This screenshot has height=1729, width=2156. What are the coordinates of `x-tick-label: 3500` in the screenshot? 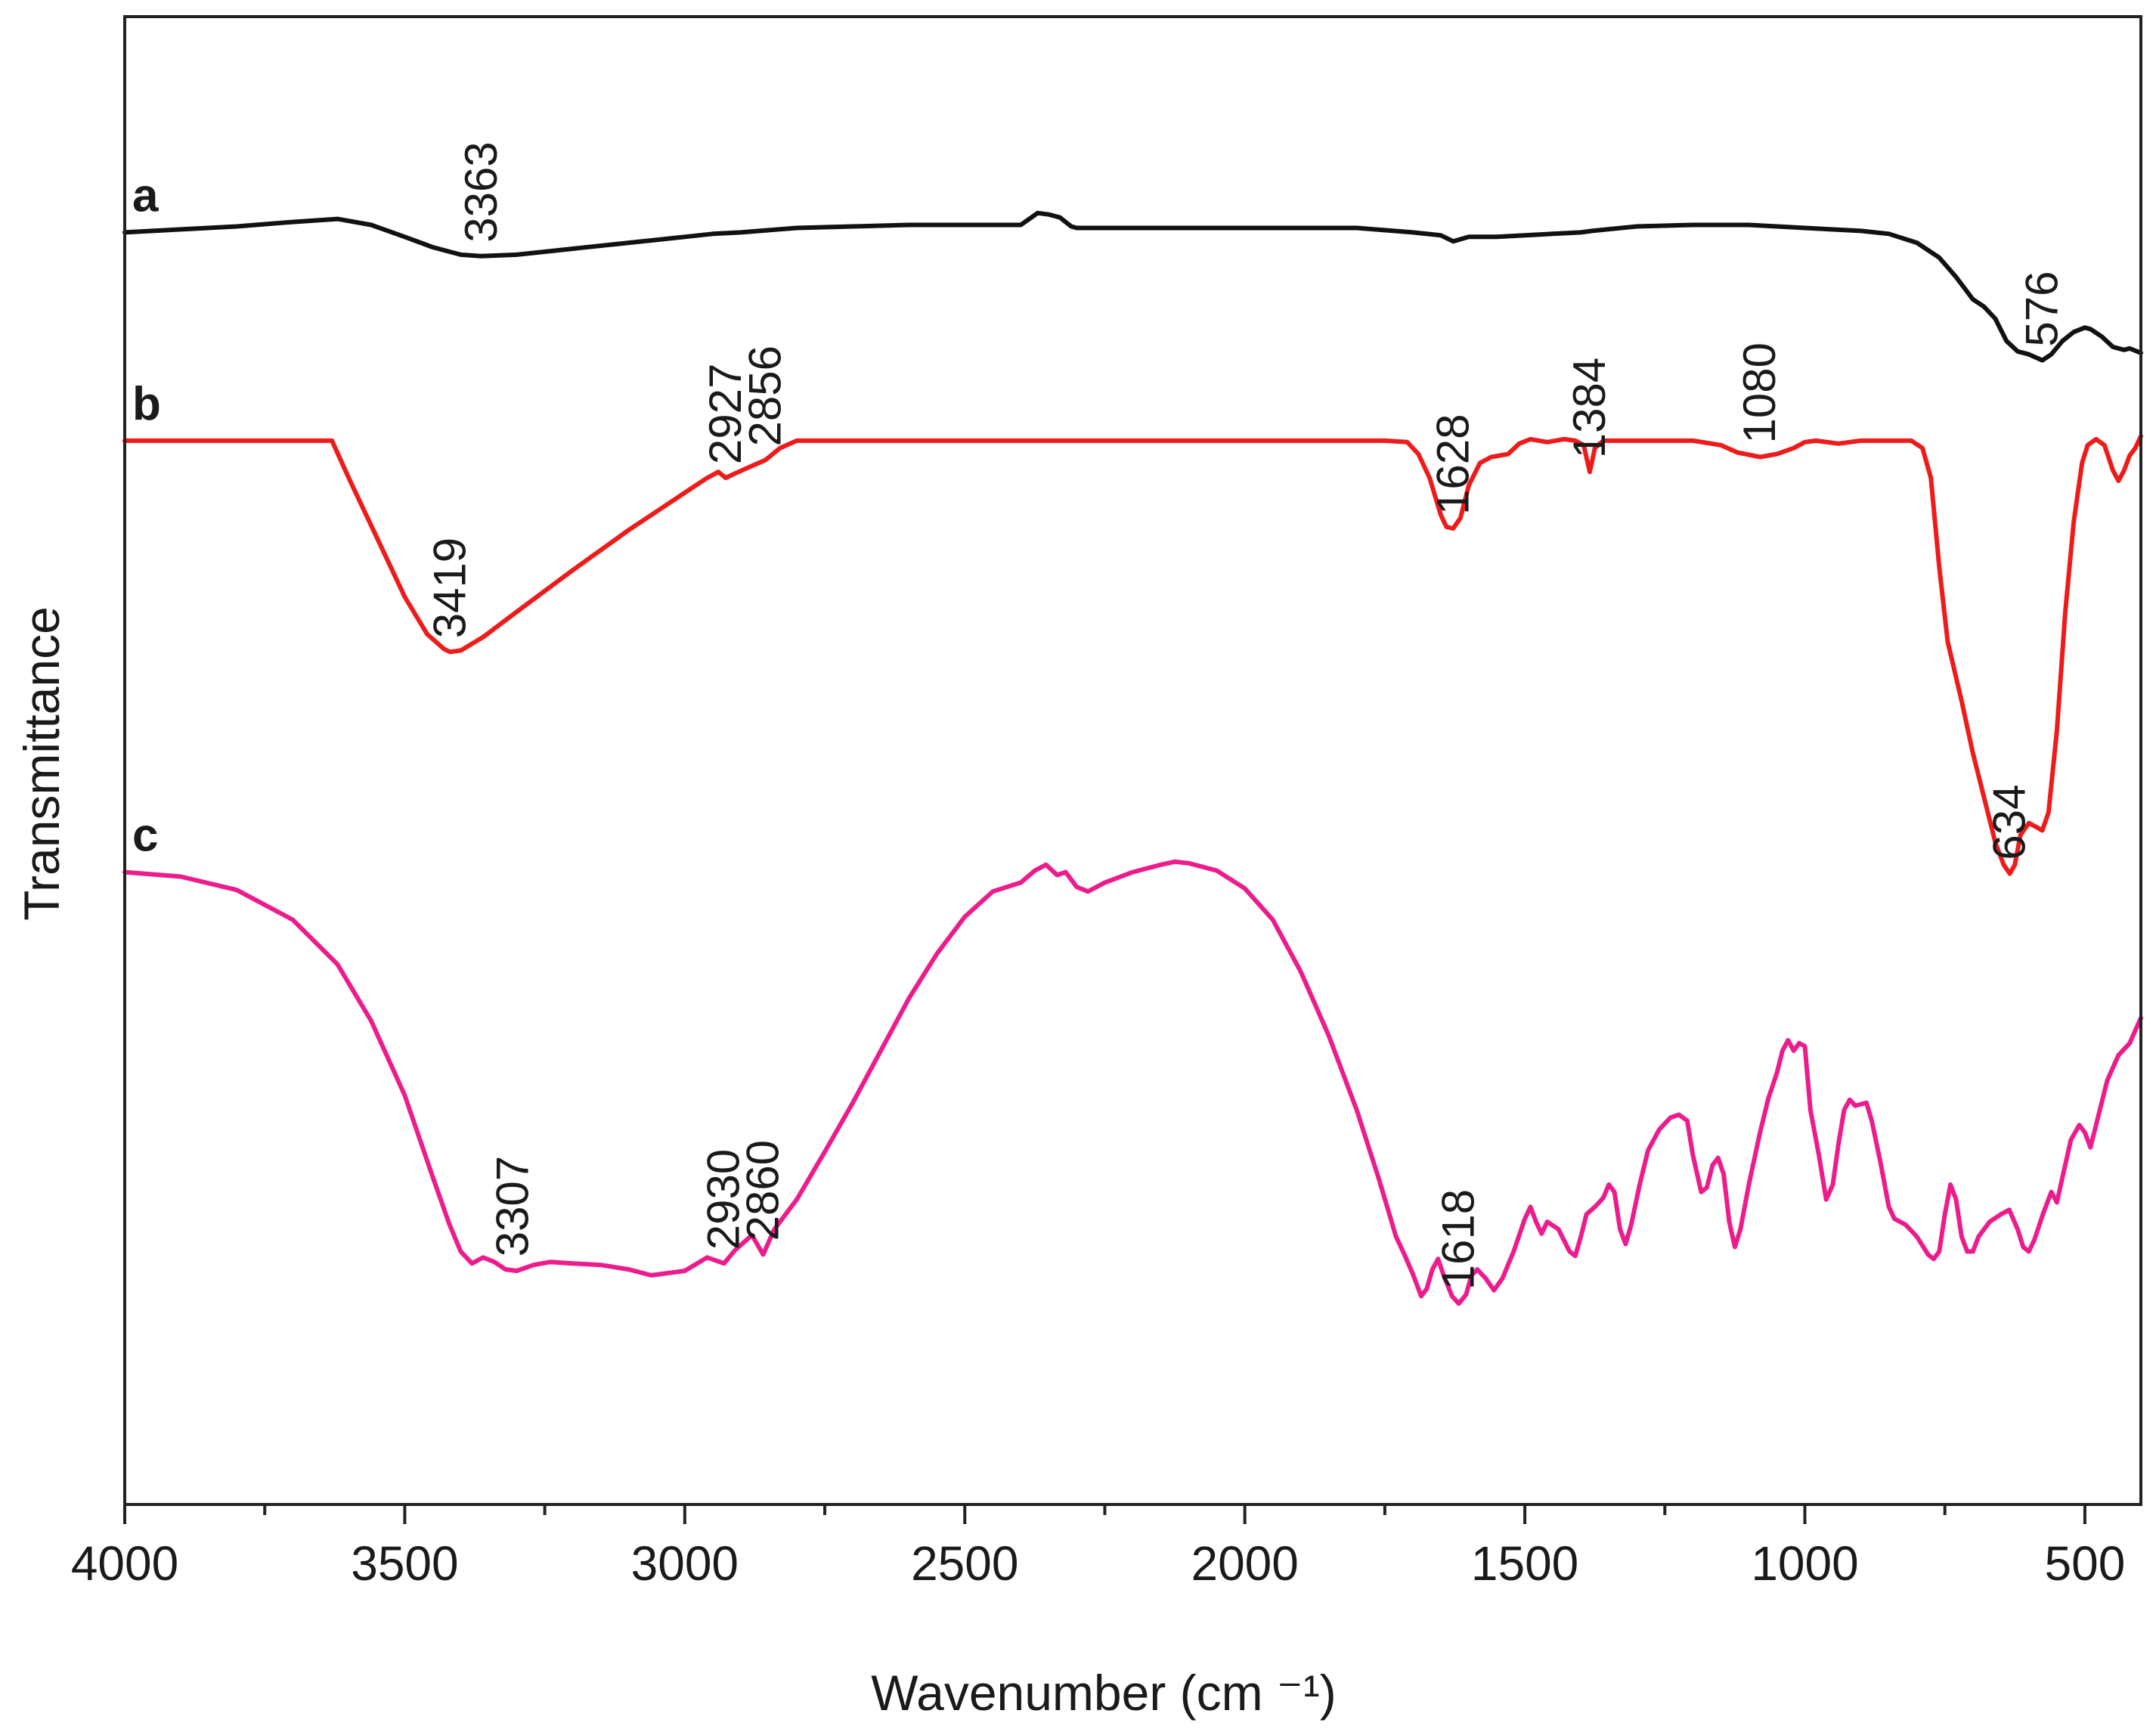 It's located at (404, 1563).